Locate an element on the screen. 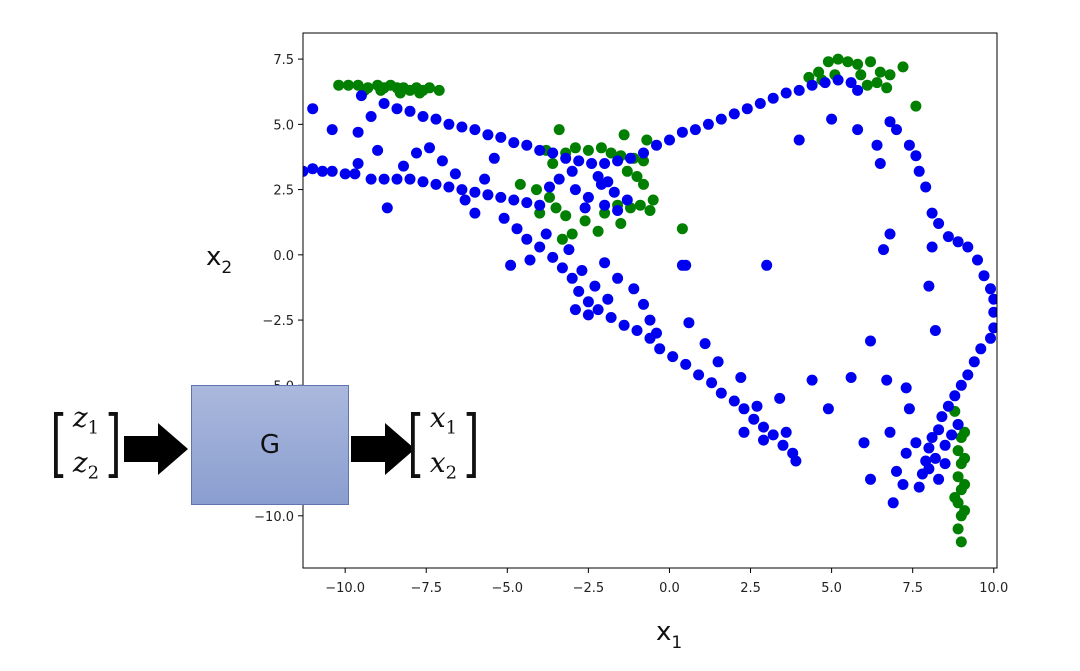  y-tick-label: 7.5 is located at coordinates (283, 60).